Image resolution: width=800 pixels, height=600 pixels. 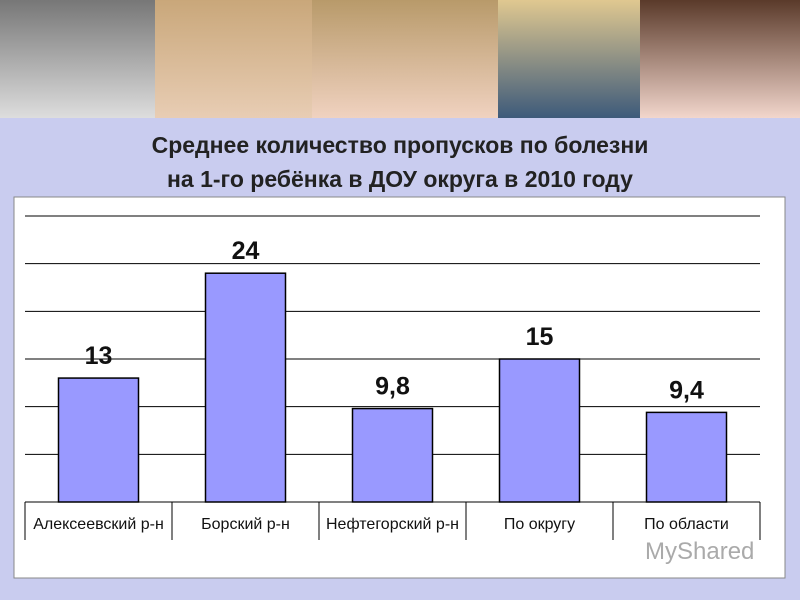 What do you see at coordinates (392, 524) in the screenshot?
I see `x-tick-label: Нефтегорский р-н` at bounding box center [392, 524].